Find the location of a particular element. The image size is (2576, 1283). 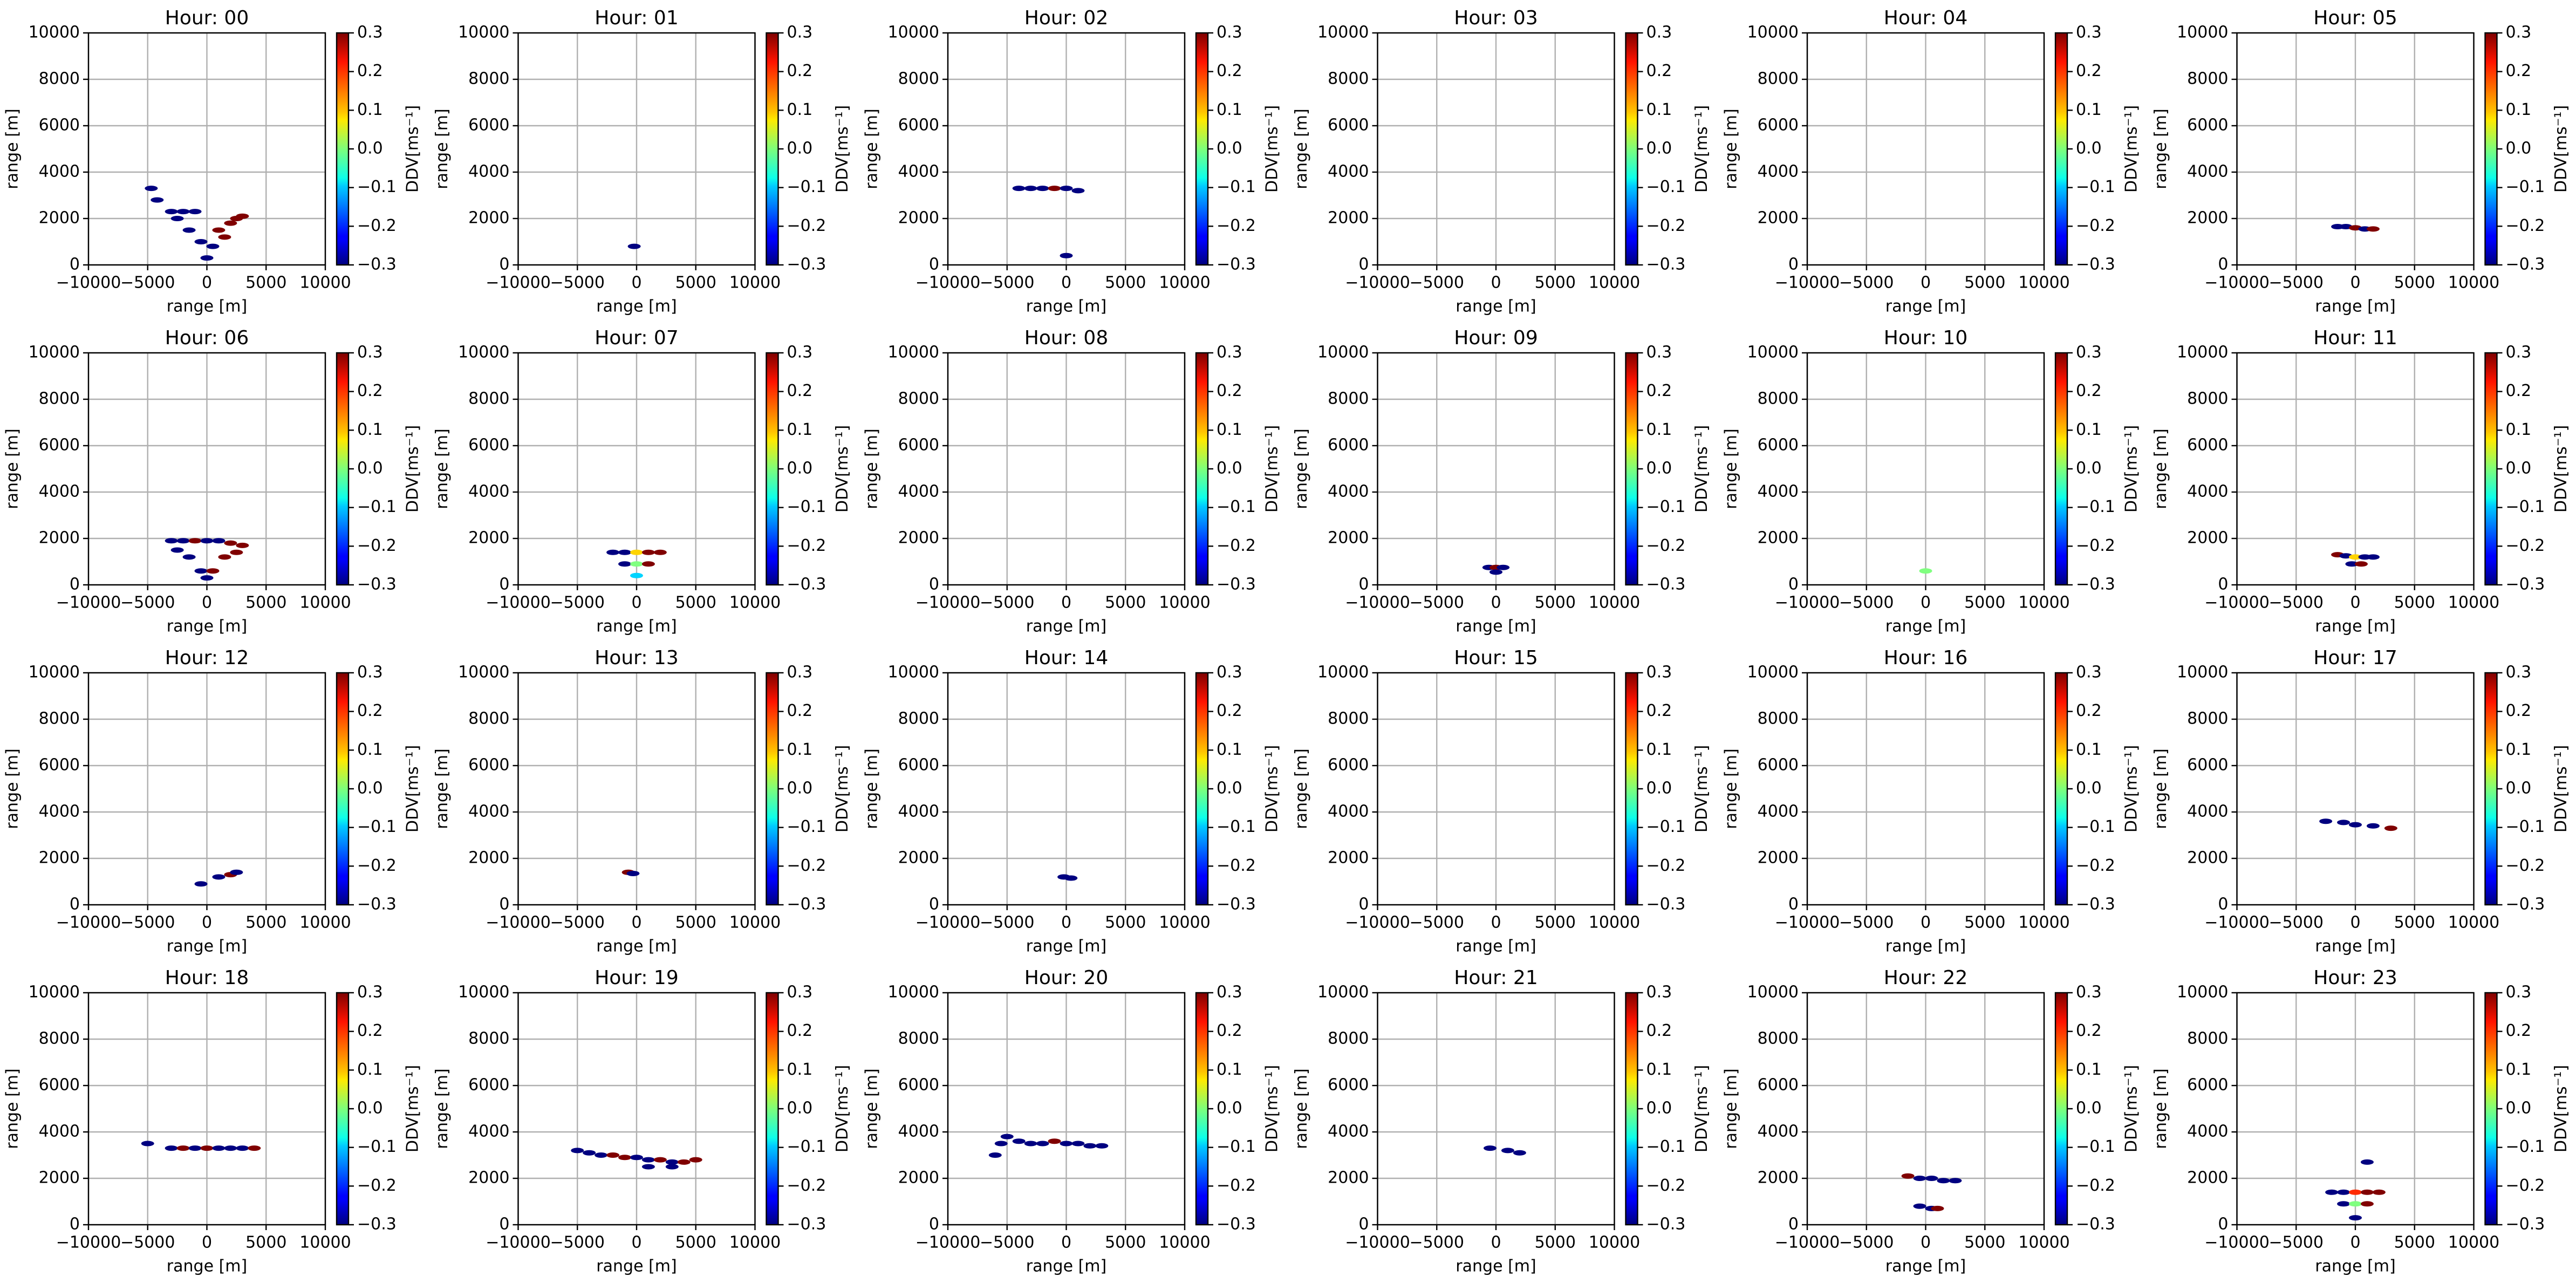

y-tick-label: 10000 is located at coordinates (54, 32).